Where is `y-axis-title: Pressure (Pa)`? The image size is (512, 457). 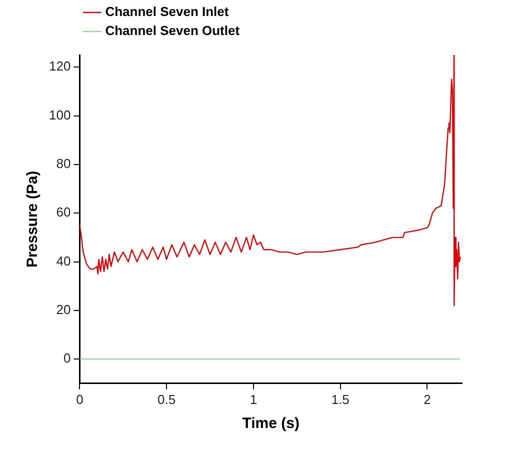
y-axis-title: Pressure (Pa) is located at coordinates (33, 219).